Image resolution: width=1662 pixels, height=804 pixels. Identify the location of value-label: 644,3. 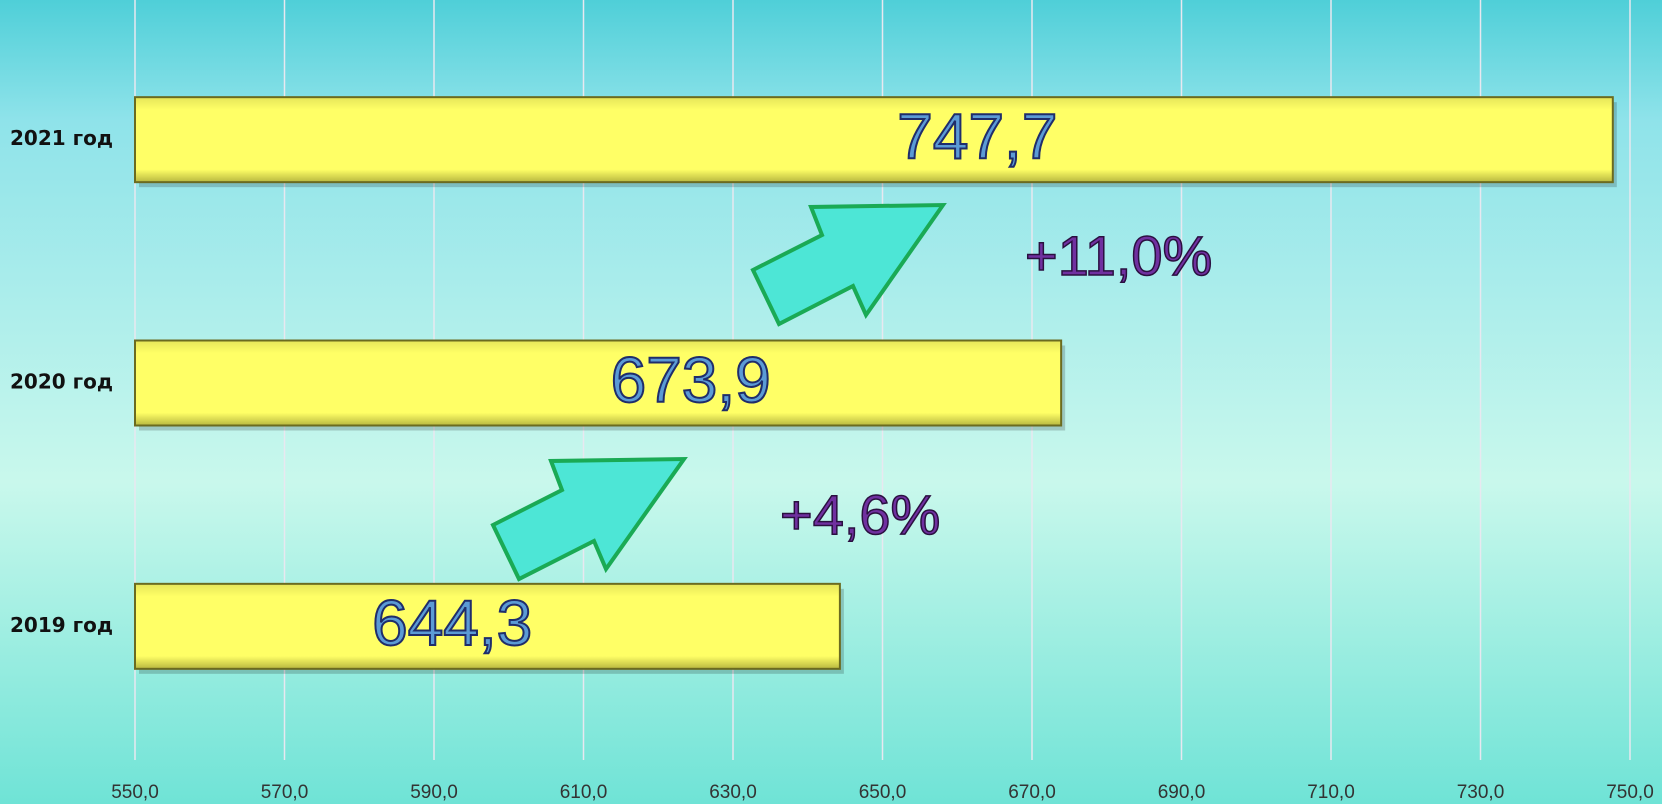
(452, 623).